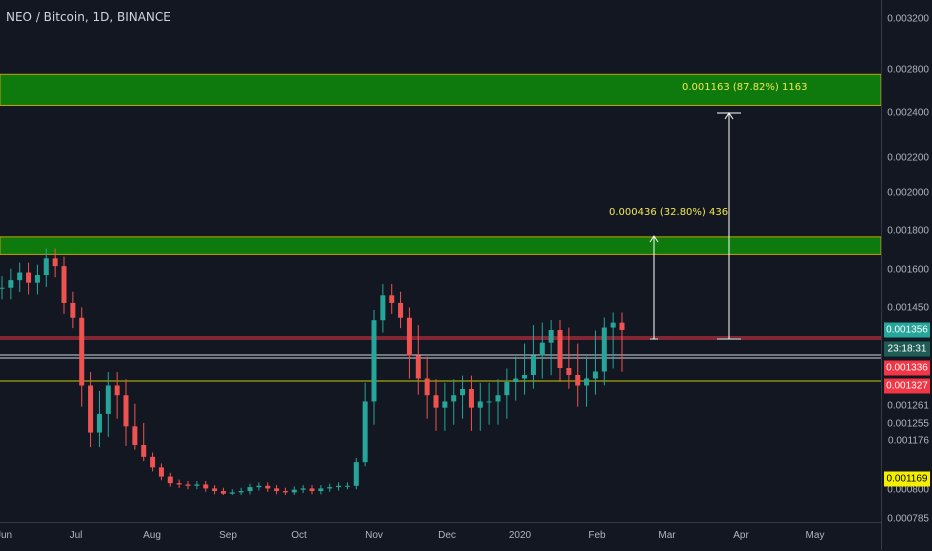 The image size is (932, 551). I want to click on time-axis: Jun Jul Aug Sep Oct Nov Dec 2020 Feb Mar Apr May, so click(440, 536).